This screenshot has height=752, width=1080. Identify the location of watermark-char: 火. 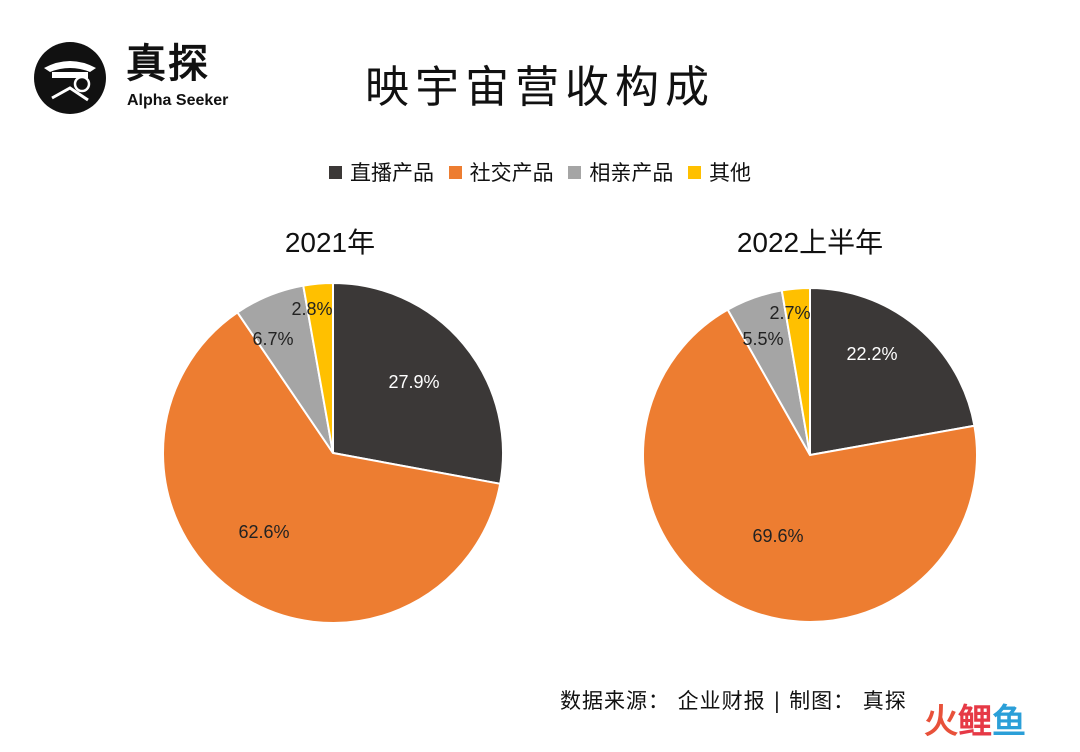
(941, 722).